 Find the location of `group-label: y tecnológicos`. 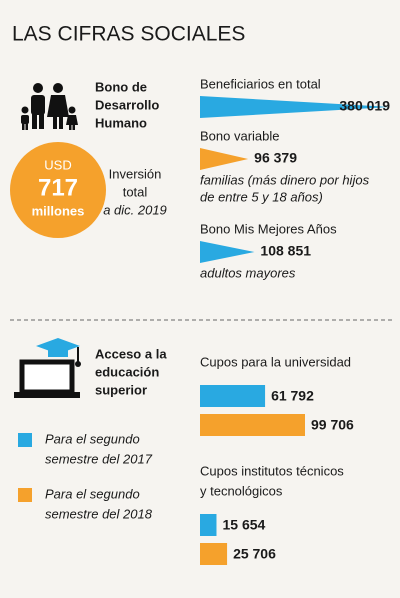

group-label: y tecnológicos is located at coordinates (241, 490).